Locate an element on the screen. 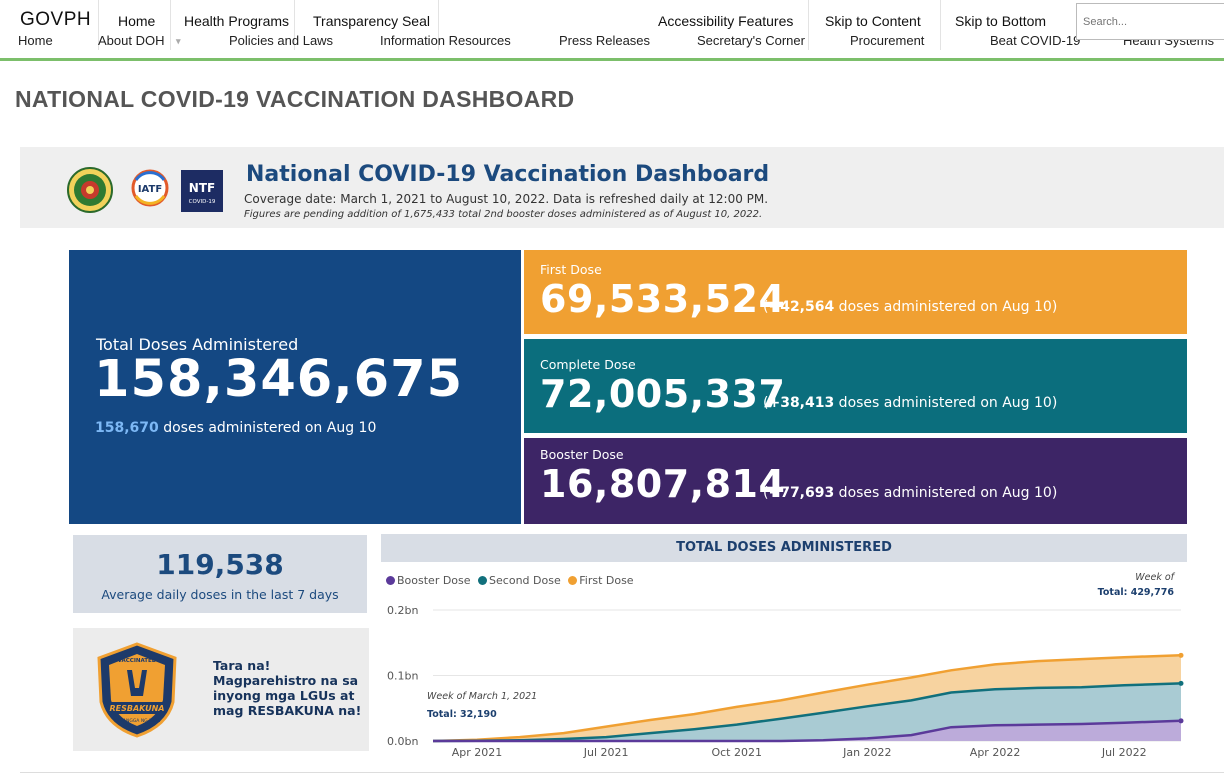  complete-dose-label: Complete Dose is located at coordinates (588, 364).